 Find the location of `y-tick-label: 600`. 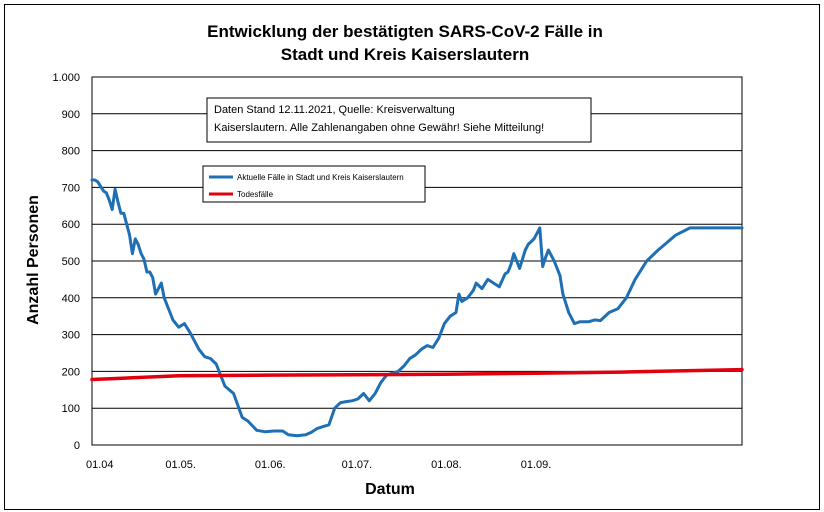

y-tick-label: 600 is located at coordinates (71, 225).